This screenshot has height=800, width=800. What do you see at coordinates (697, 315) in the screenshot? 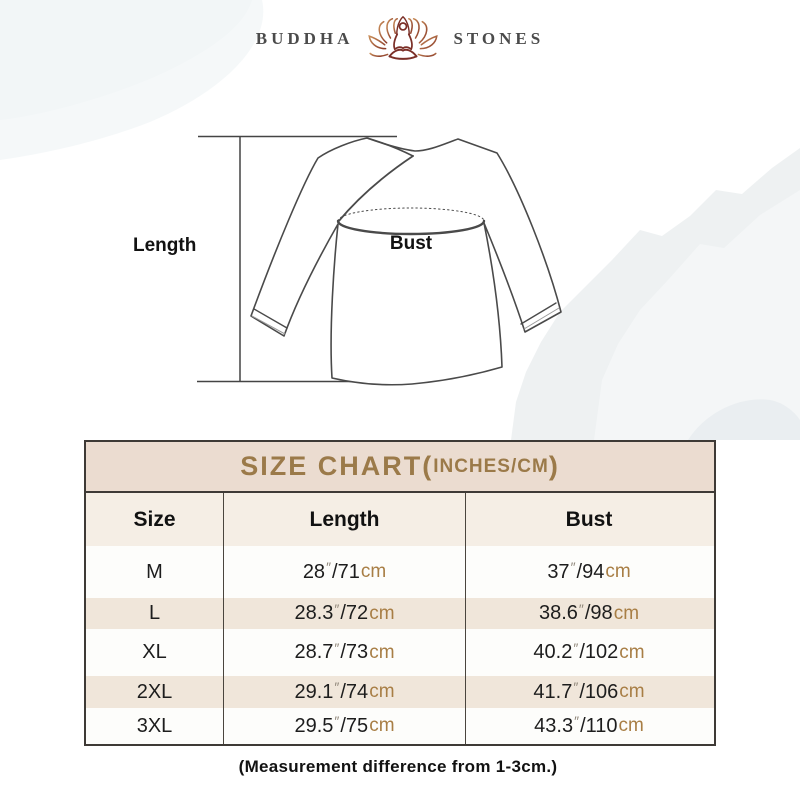
I see `mountain-right-inner` at bounding box center [697, 315].